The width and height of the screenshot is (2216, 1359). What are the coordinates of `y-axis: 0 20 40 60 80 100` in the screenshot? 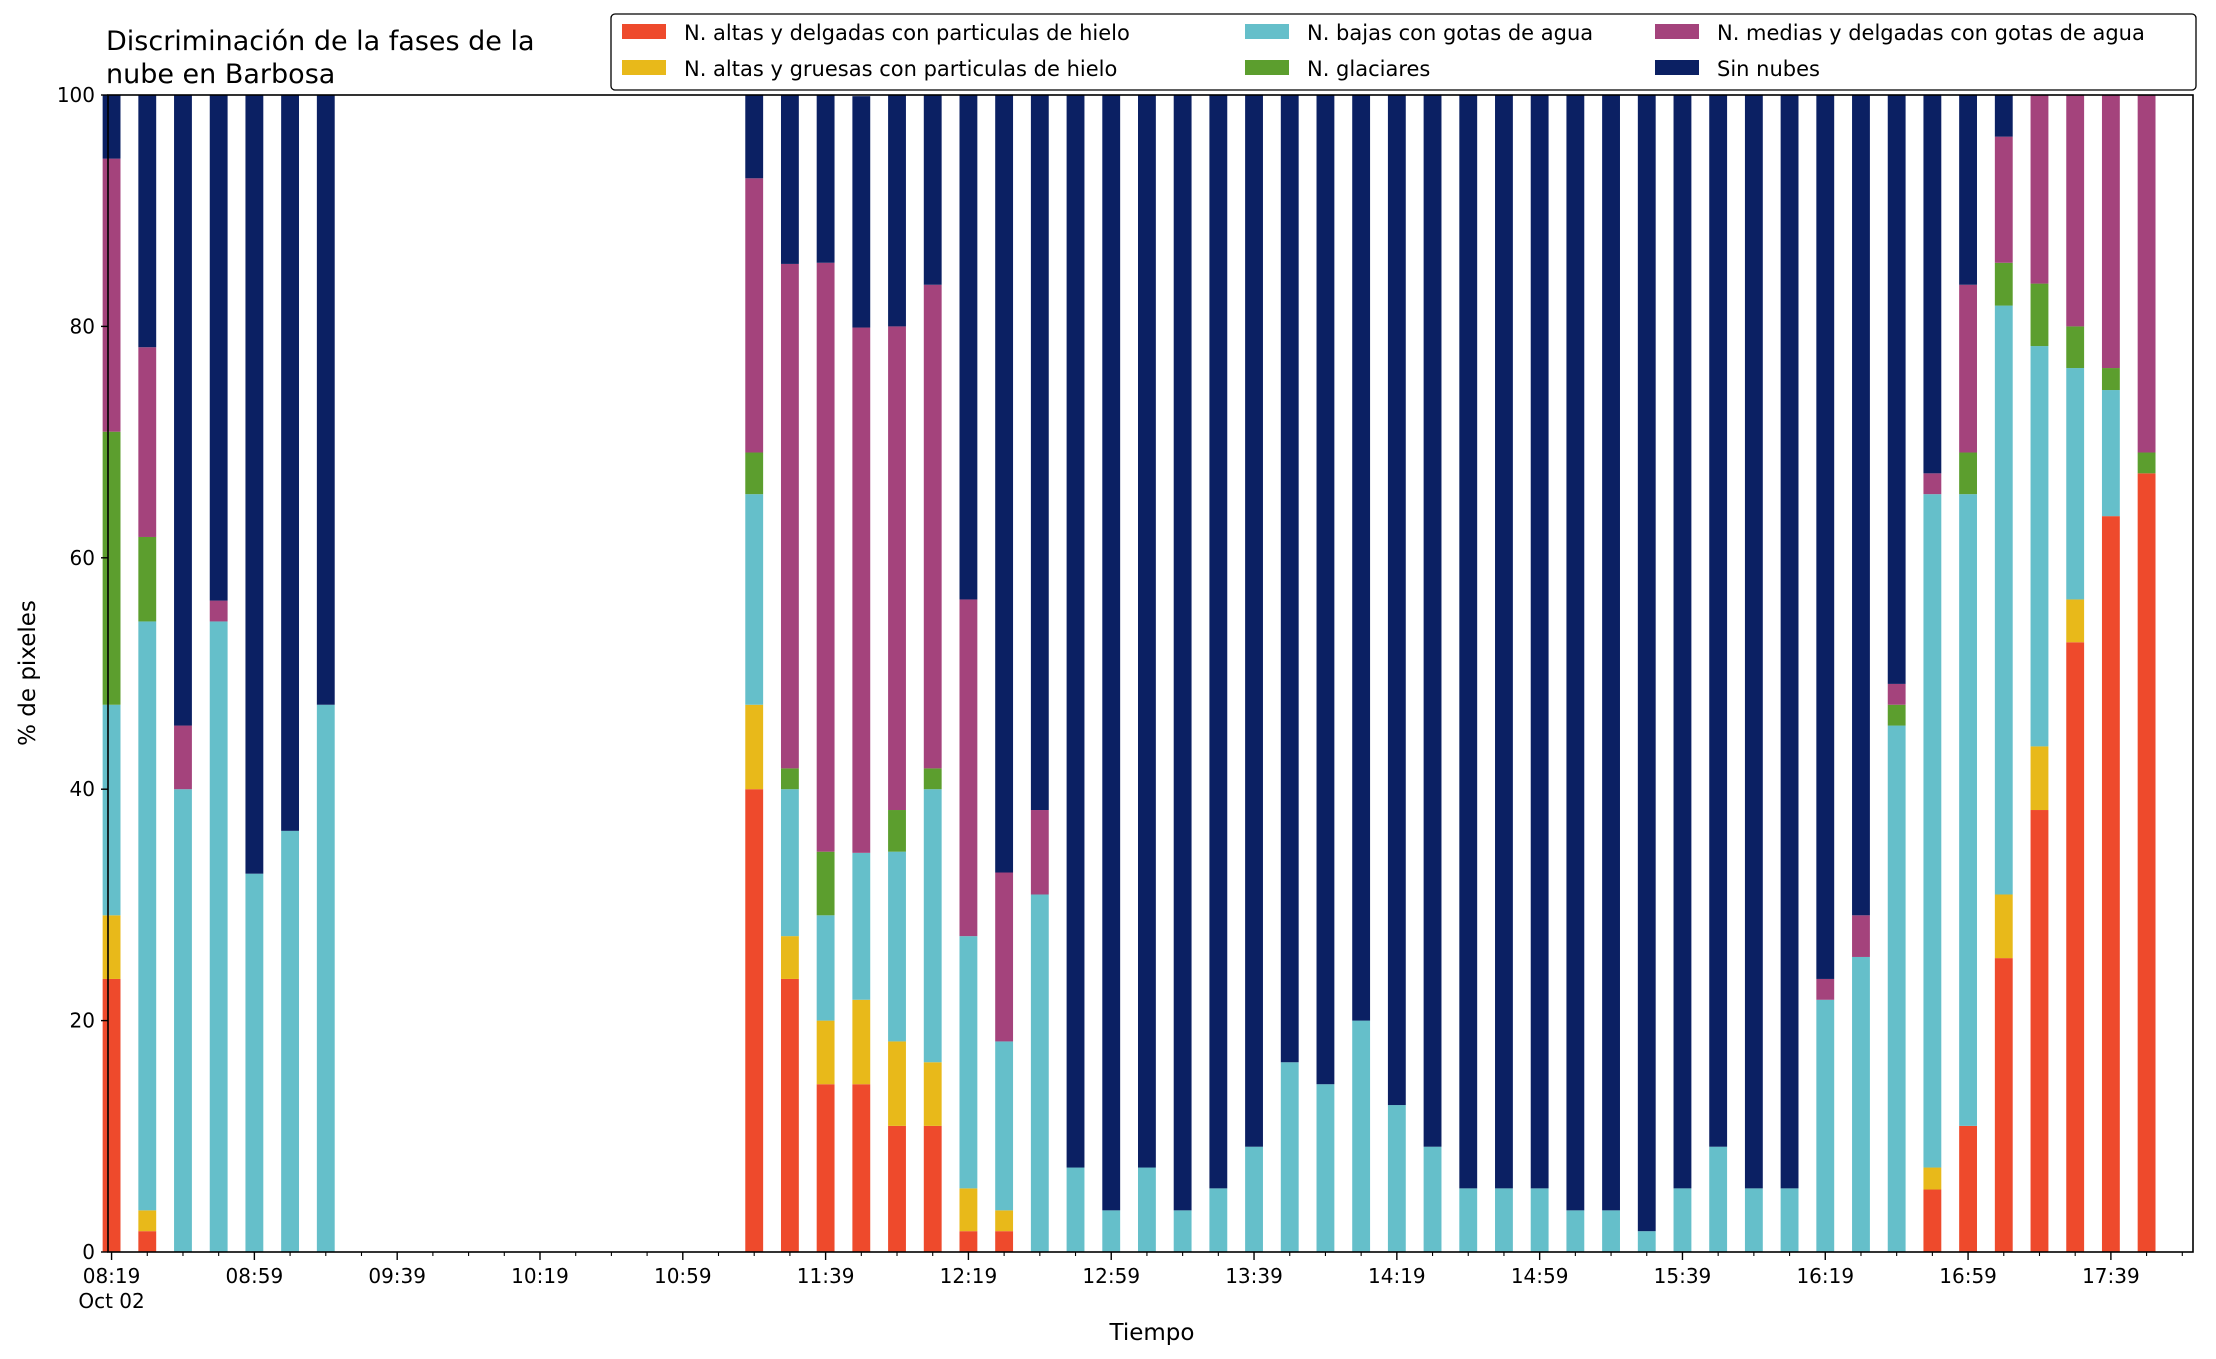 It's located at (82, 673).